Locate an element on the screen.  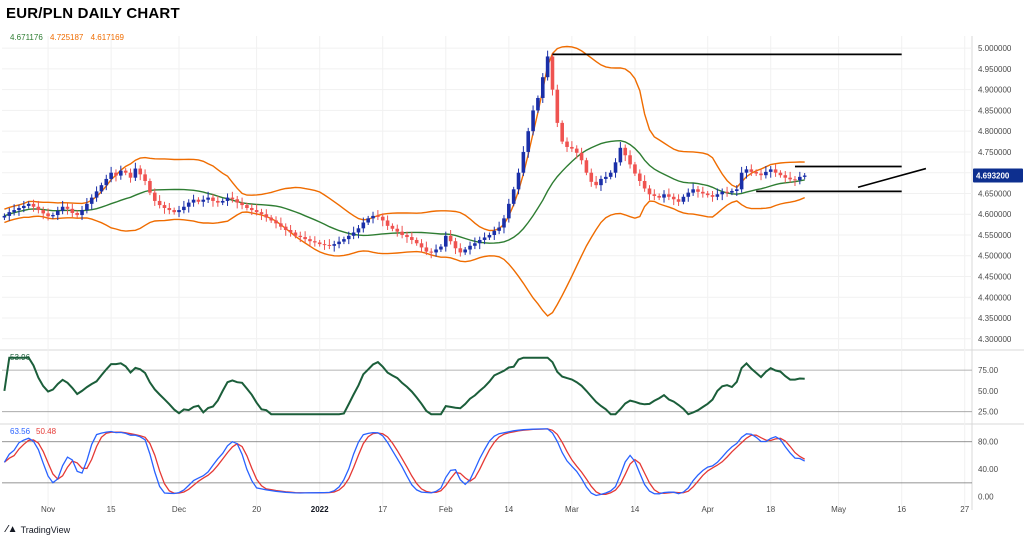
stoch-k-label: 63.56 is located at coordinates (20, 431).